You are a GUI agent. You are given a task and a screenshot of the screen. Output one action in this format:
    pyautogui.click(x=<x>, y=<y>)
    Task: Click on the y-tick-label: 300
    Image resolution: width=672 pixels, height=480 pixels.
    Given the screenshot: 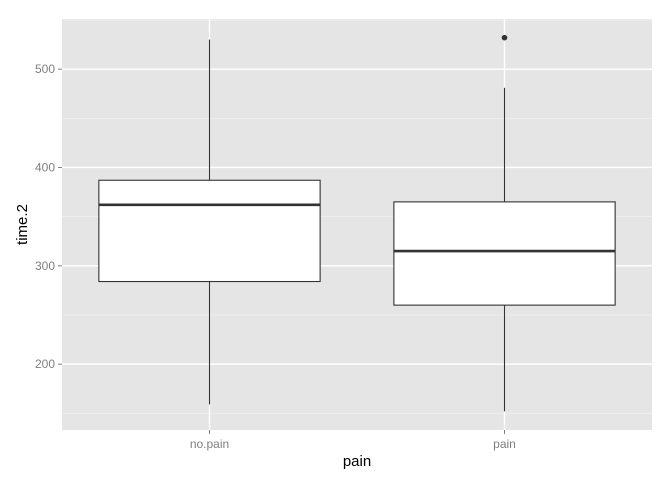 What is the action you would take?
    pyautogui.click(x=45, y=266)
    